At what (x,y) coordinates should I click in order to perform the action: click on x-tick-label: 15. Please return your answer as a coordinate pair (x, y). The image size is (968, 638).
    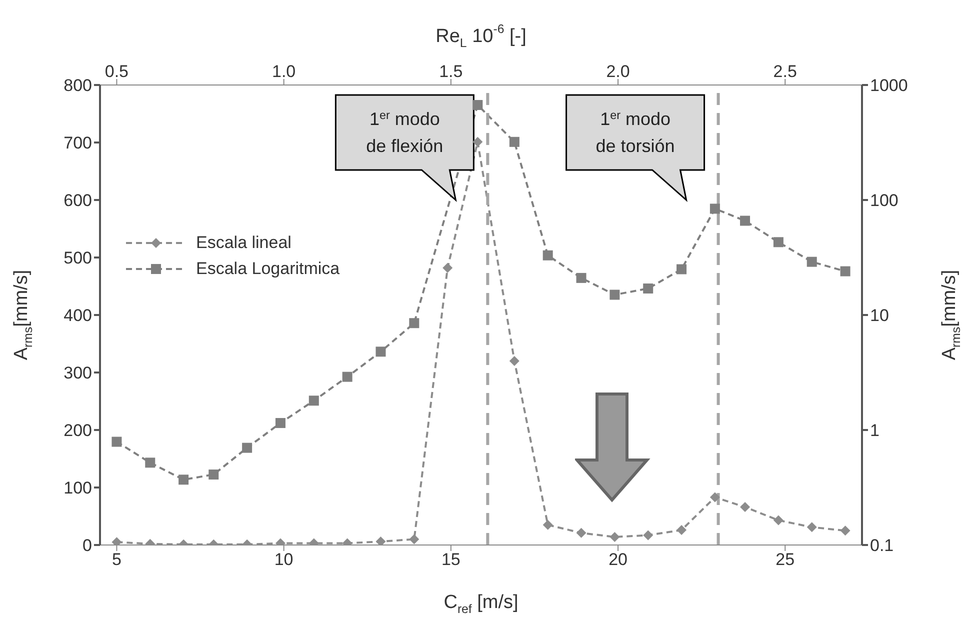
    Looking at the image, I should click on (450, 560).